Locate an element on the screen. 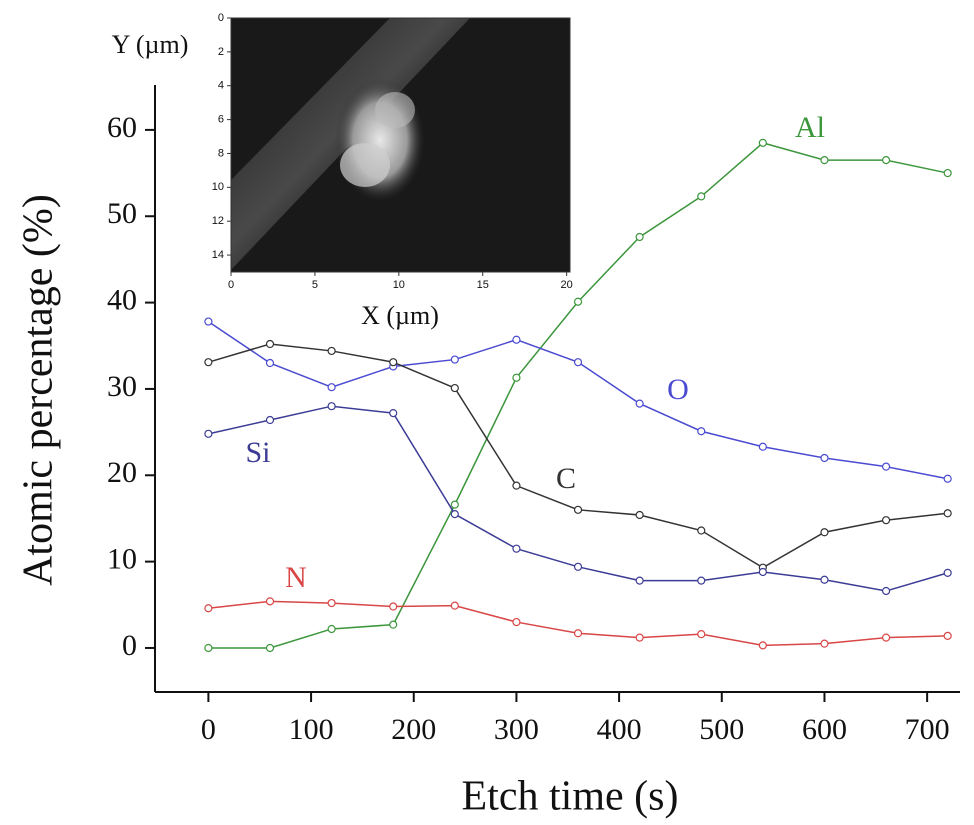  inset-y-tick-label: 12 is located at coordinates (218, 221).